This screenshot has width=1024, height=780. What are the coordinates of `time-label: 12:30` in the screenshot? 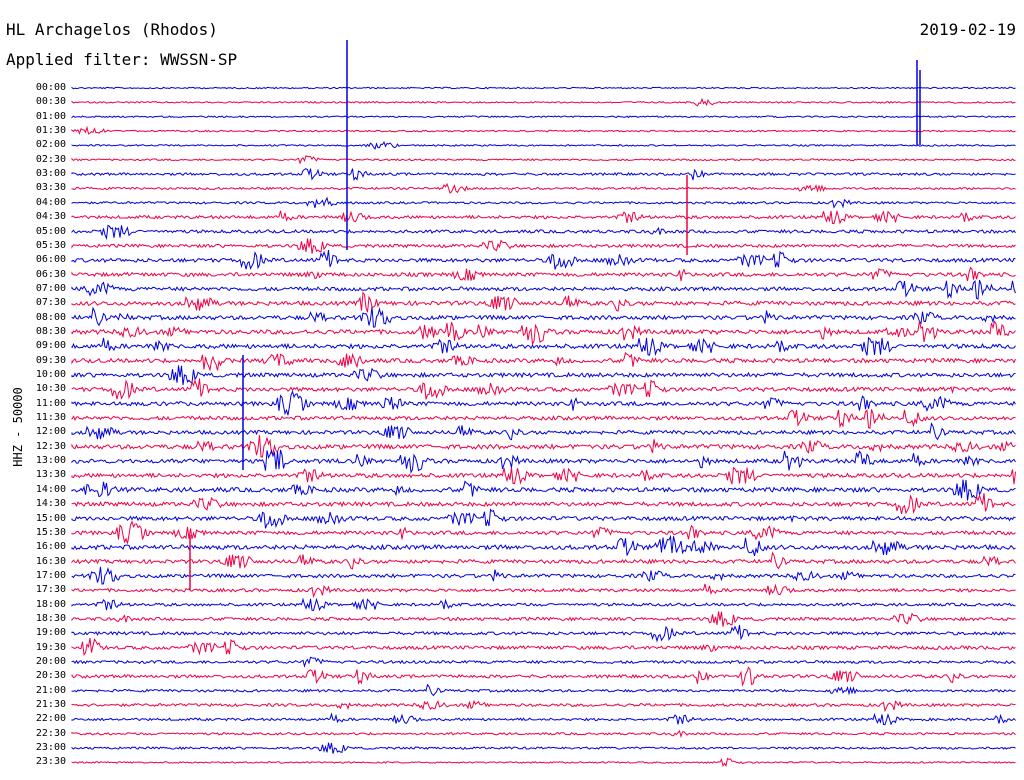 It's located at (50, 446).